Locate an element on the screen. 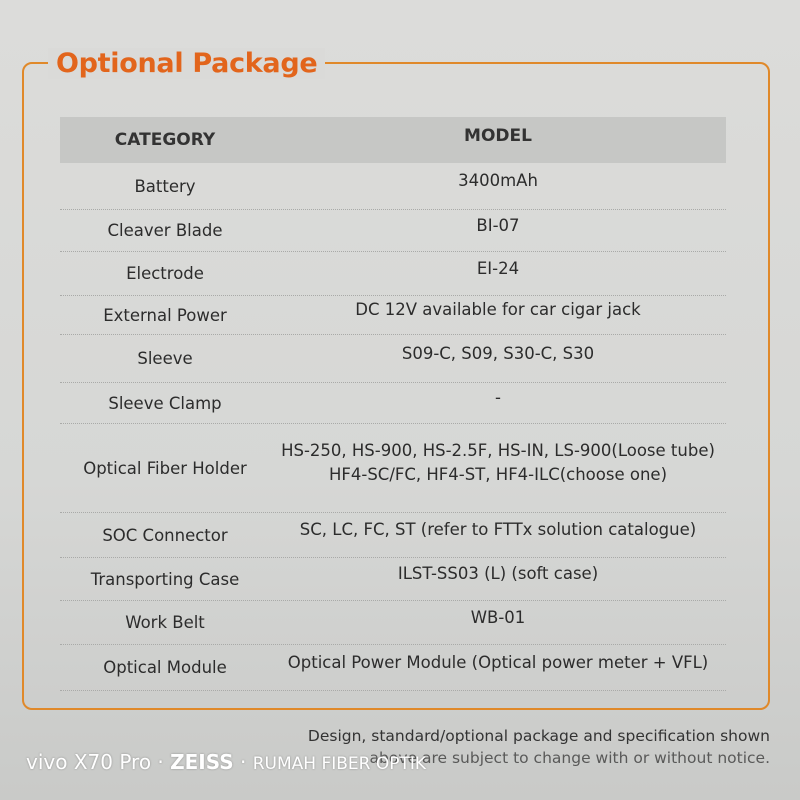  watermark-brand: ZEISS is located at coordinates (202, 762).